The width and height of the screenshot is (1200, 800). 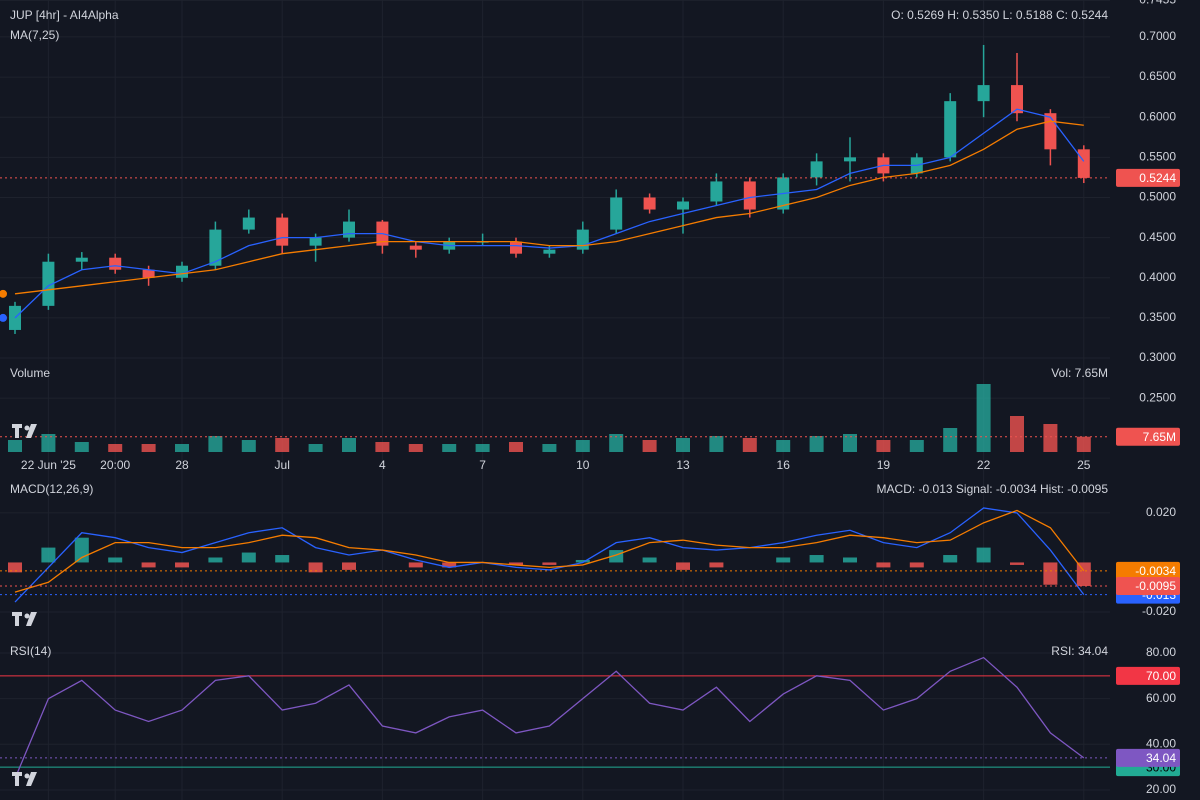 What do you see at coordinates (1079, 651) in the screenshot?
I see `pane-legend: RSI: 34.04` at bounding box center [1079, 651].